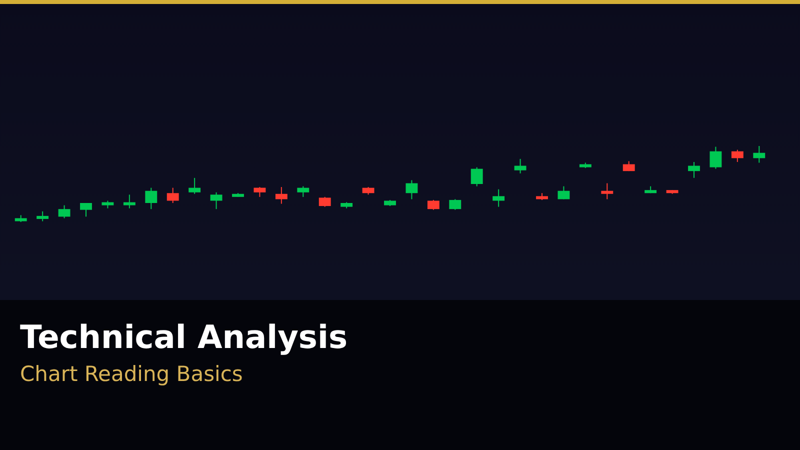  I want to click on text: Technical Analysis, so click(184, 337).